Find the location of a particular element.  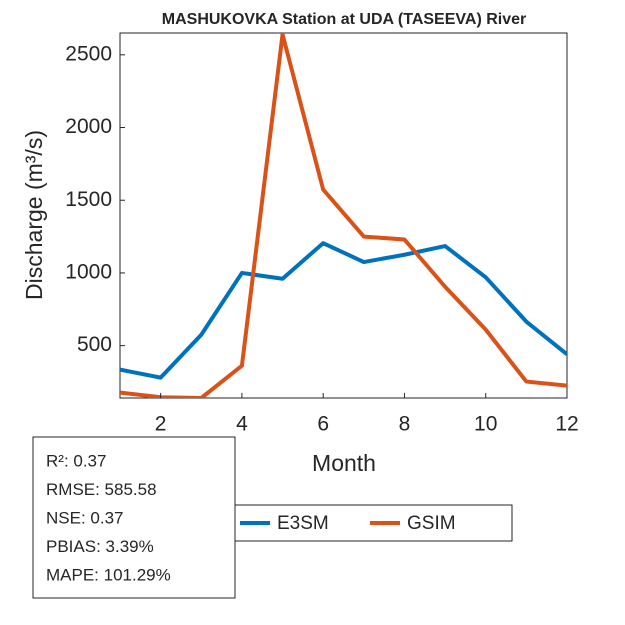

annotation: MAPE: 101.29% is located at coordinates (108, 574).